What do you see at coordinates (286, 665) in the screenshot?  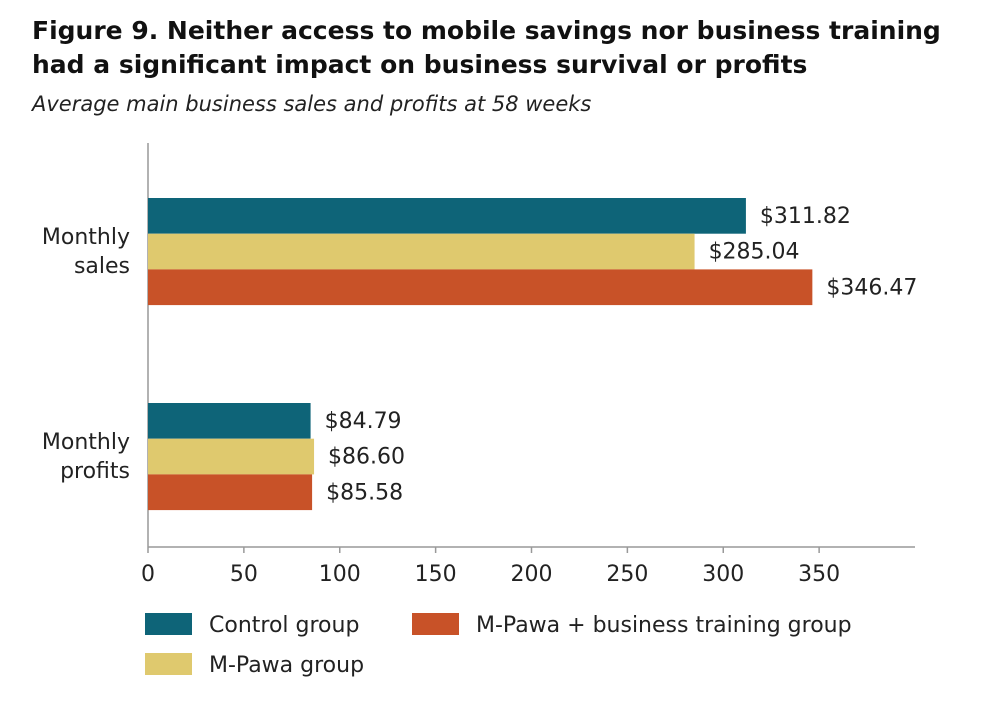 I see `legend-label: M-Pawa group` at bounding box center [286, 665].